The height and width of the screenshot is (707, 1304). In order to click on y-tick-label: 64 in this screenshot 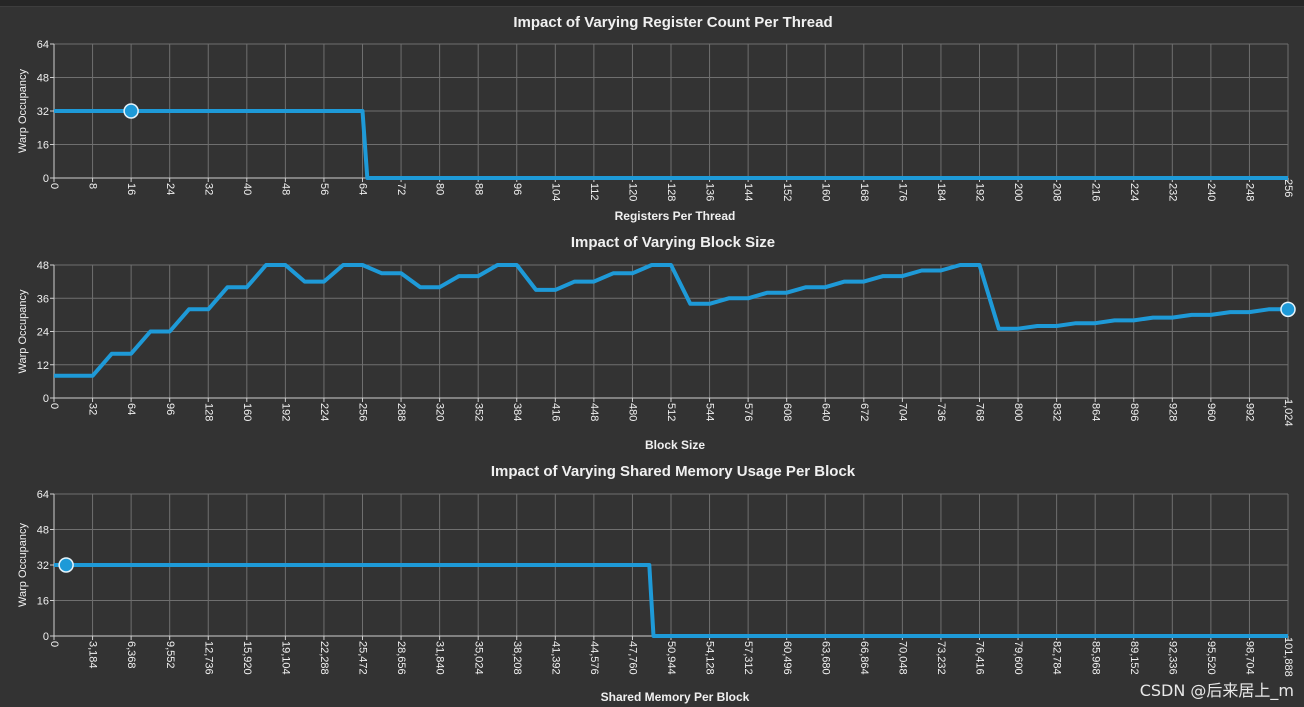, I will do `click(43, 45)`.